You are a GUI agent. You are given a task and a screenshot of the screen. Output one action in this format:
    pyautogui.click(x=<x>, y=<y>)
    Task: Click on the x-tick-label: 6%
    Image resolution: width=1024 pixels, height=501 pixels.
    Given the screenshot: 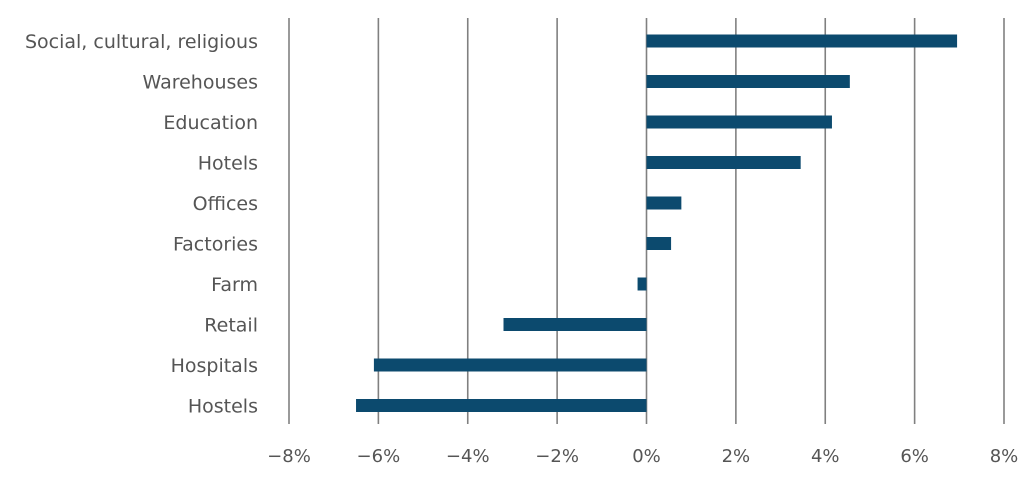 What is the action you would take?
    pyautogui.click(x=914, y=456)
    